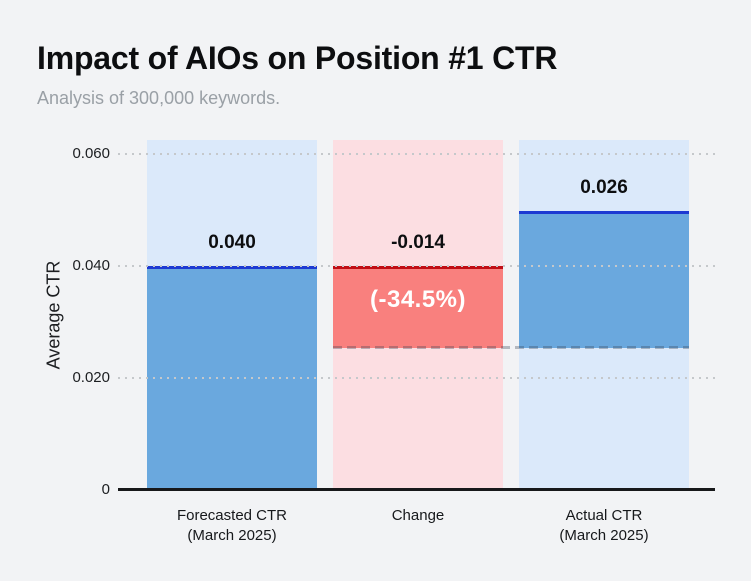 Image resolution: width=751 pixels, height=581 pixels. What do you see at coordinates (91, 153) in the screenshot?
I see `y-tick-0060: 0.060` at bounding box center [91, 153].